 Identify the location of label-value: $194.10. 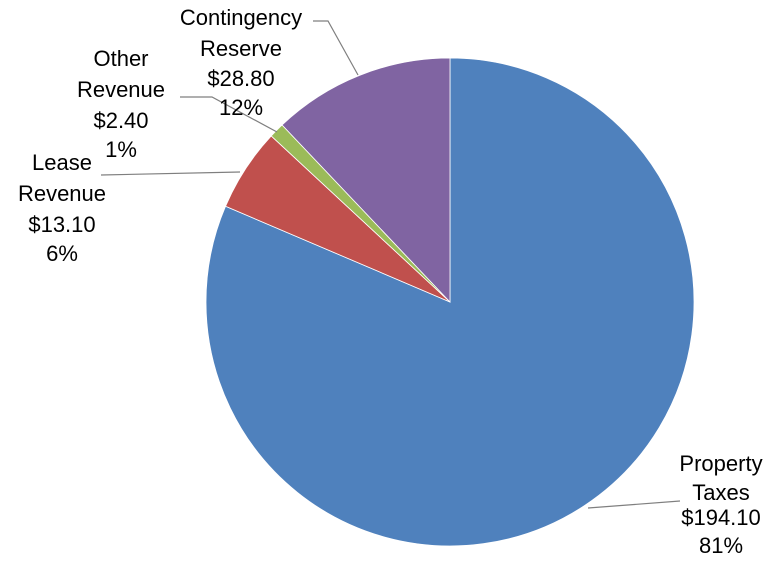
(721, 517).